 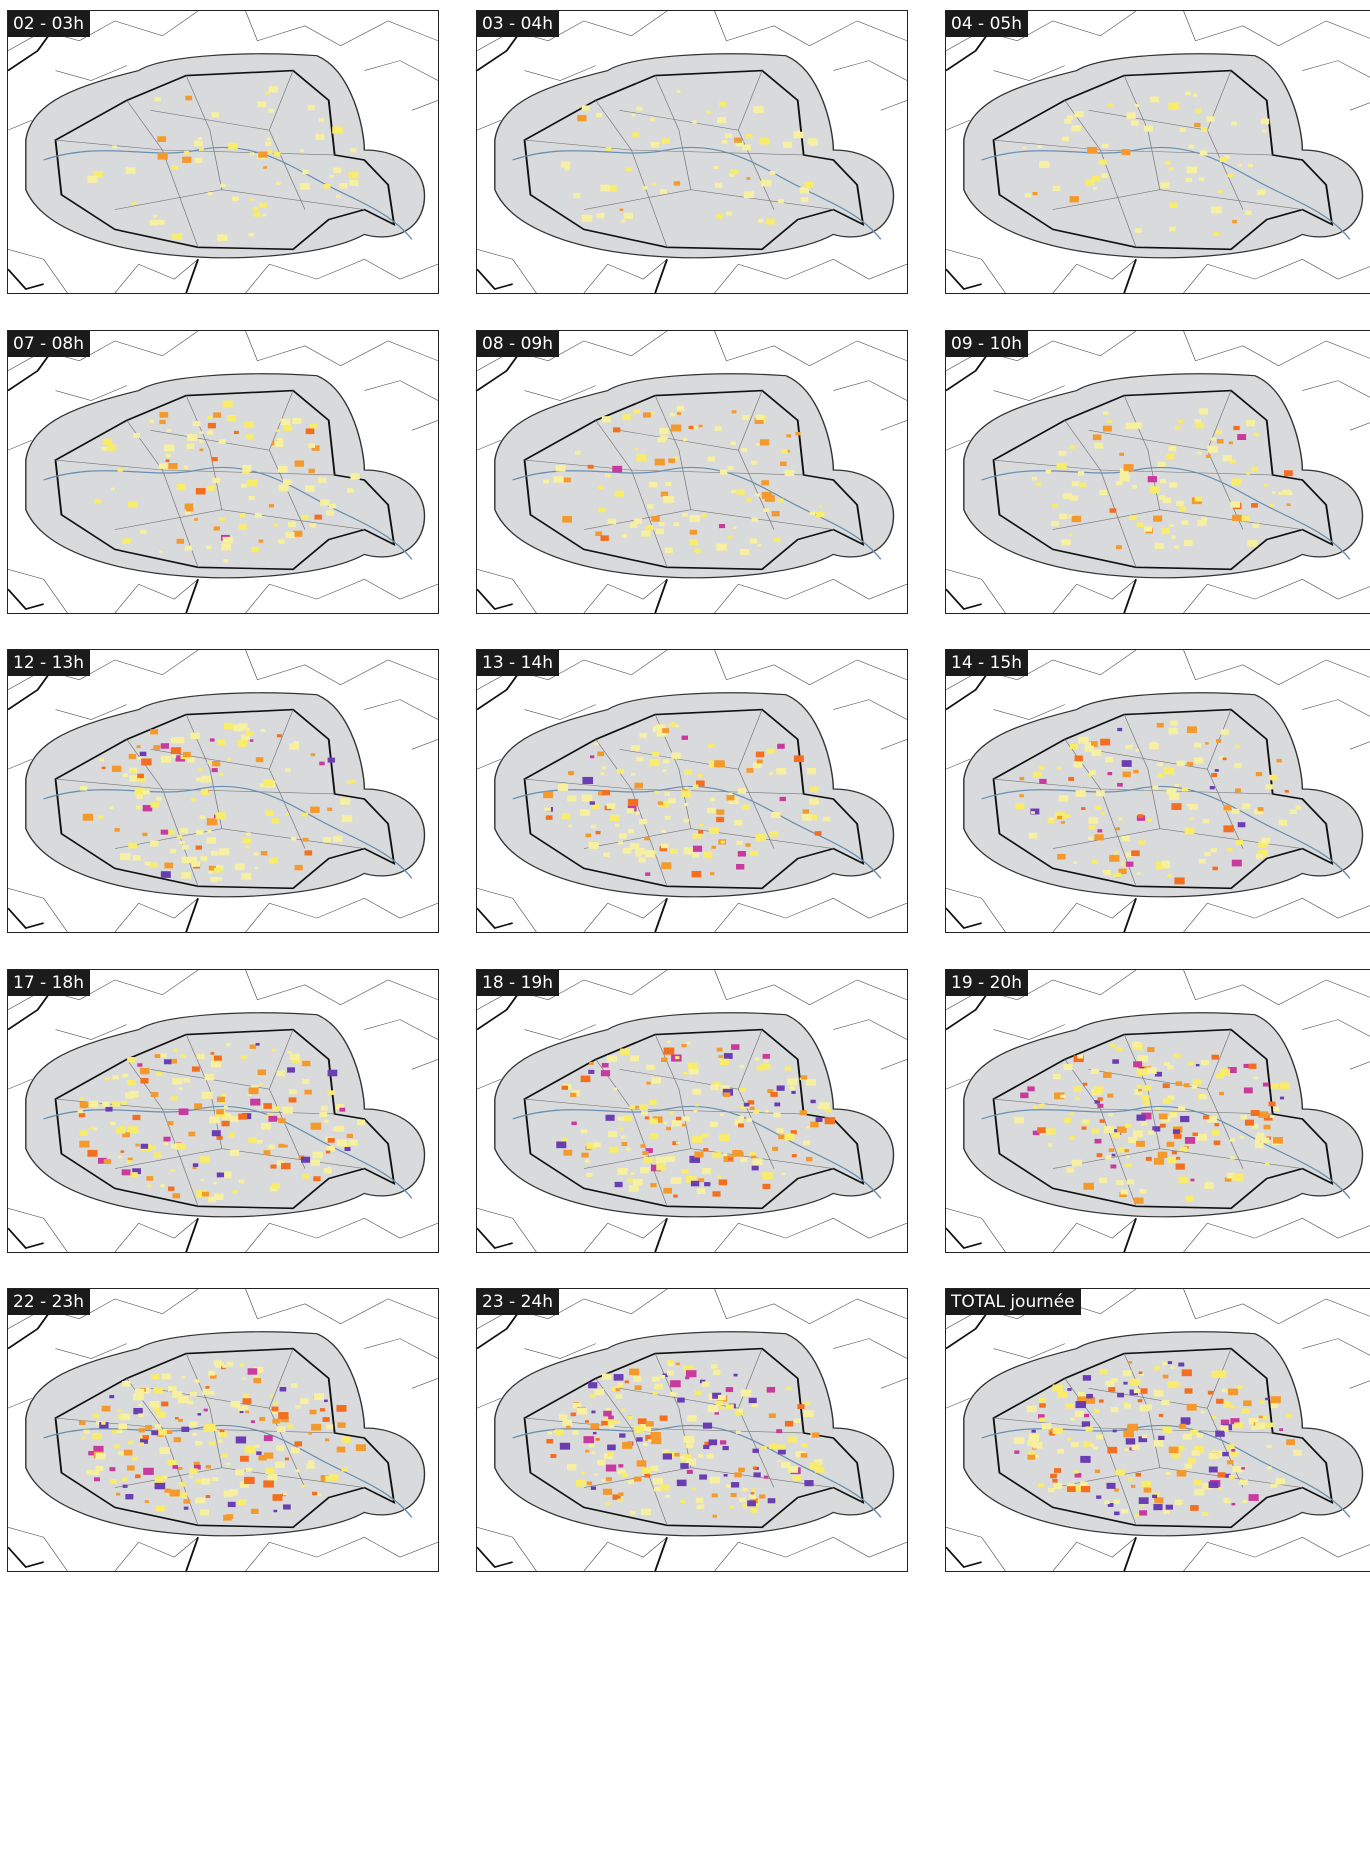 I want to click on map-panel: 09 - 10h, so click(x=1157, y=471).